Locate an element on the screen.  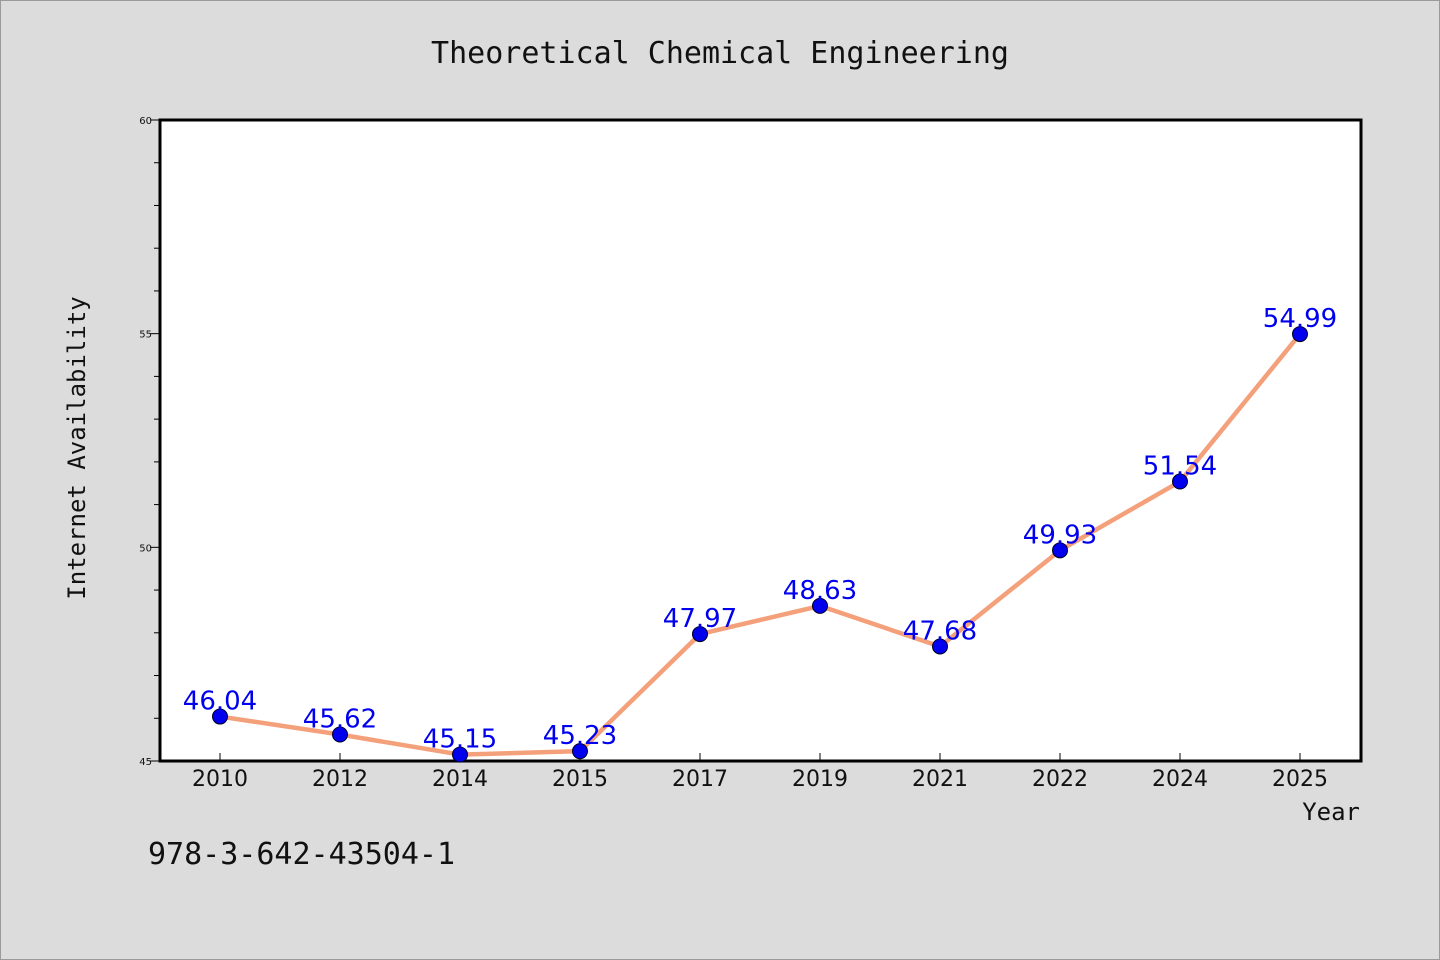
x-tick-label: 2025 is located at coordinates (1300, 779).